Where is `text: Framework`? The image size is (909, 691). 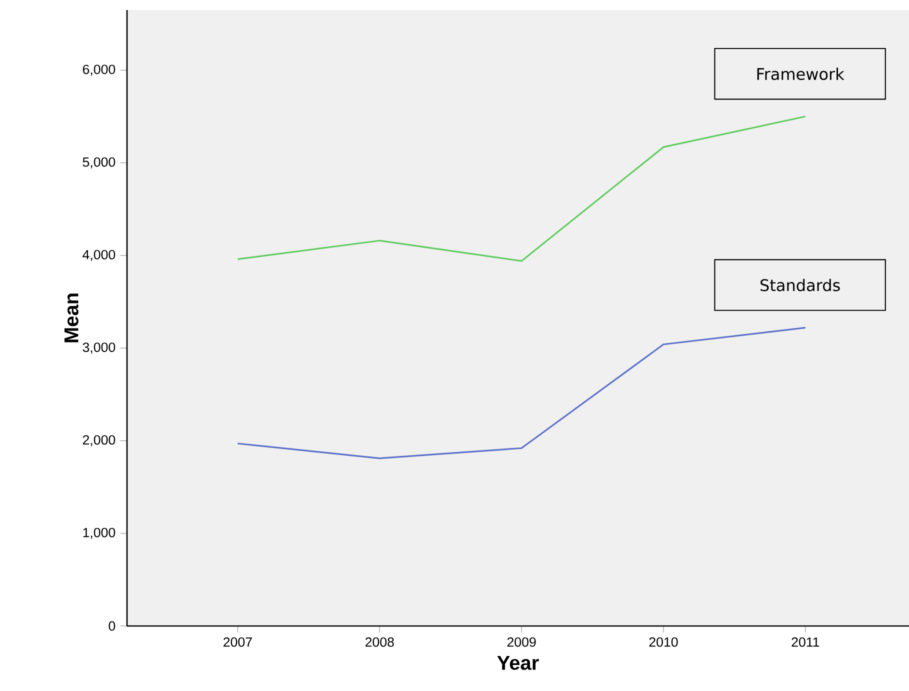
text: Framework is located at coordinates (800, 74).